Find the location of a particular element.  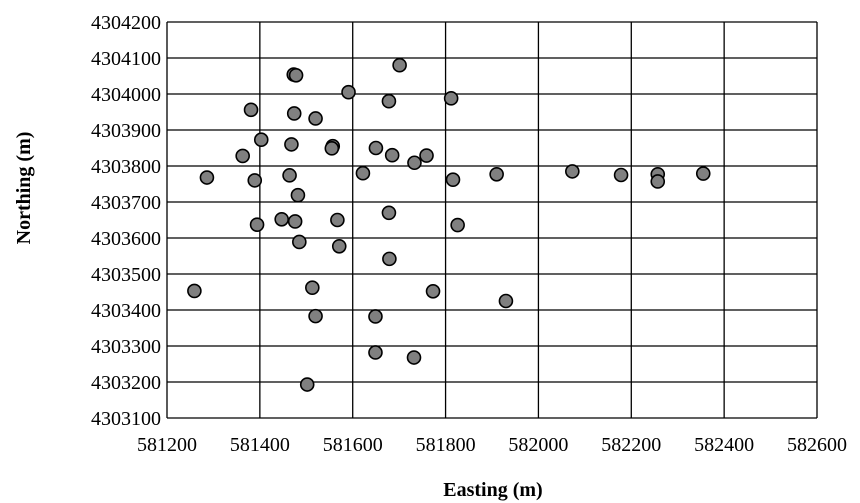

x-tick-label: 582400 is located at coordinates (724, 445).